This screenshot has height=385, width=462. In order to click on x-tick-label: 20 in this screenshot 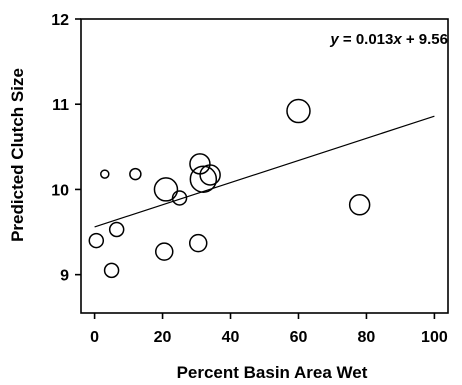, I will do `click(163, 337)`.